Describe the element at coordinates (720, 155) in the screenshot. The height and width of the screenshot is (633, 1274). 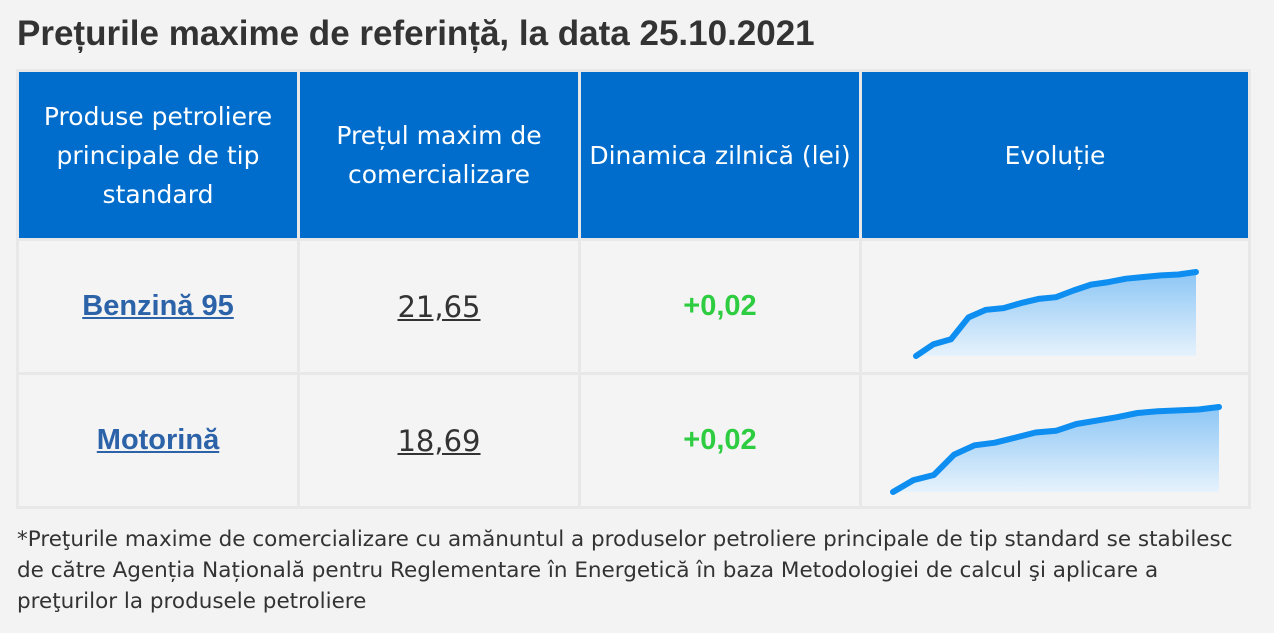
I see `header-change: Dinamica zilnică (lei)` at that location.